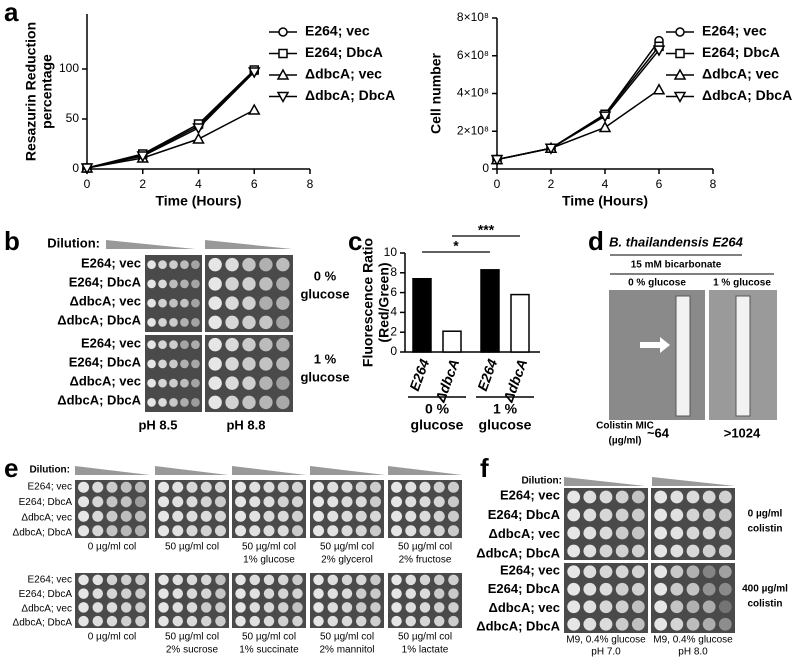 This screenshot has width=793, height=657. I want to click on panel-letter: a, so click(11, 13).